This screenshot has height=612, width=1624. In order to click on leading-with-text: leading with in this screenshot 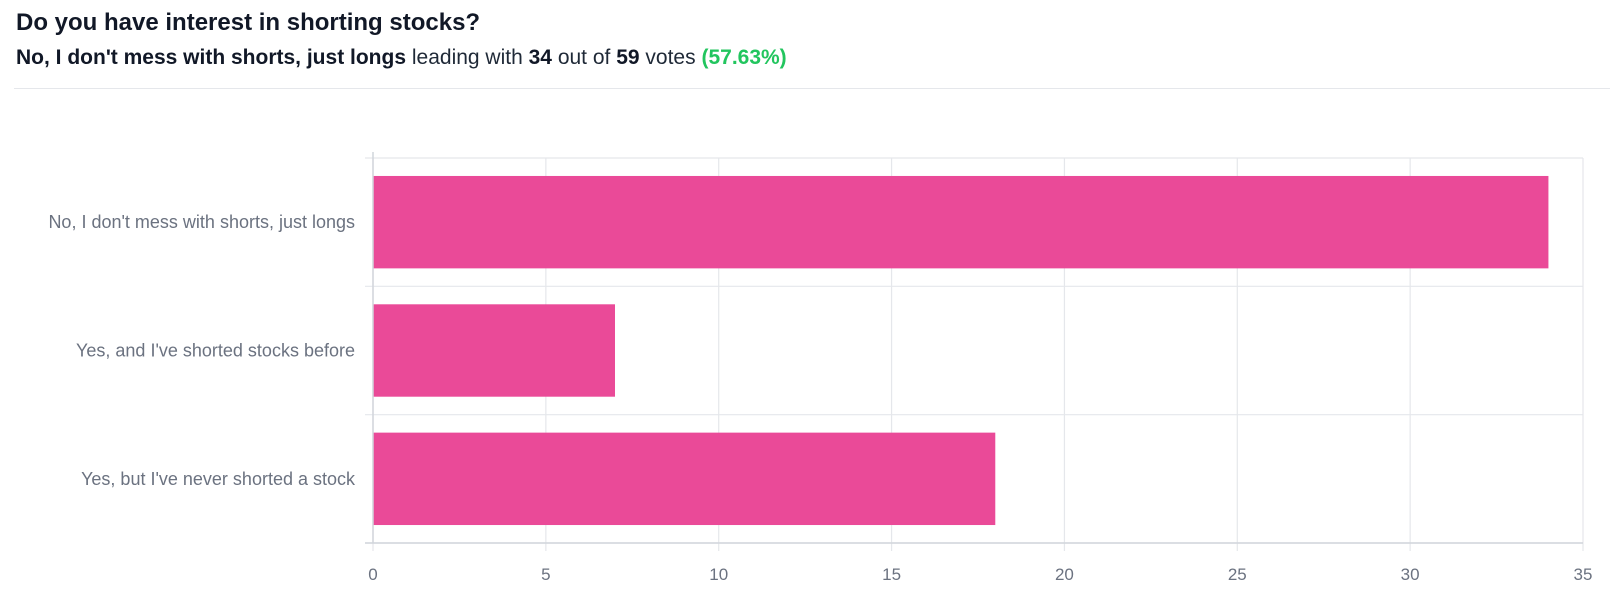, I will do `click(467, 57)`.